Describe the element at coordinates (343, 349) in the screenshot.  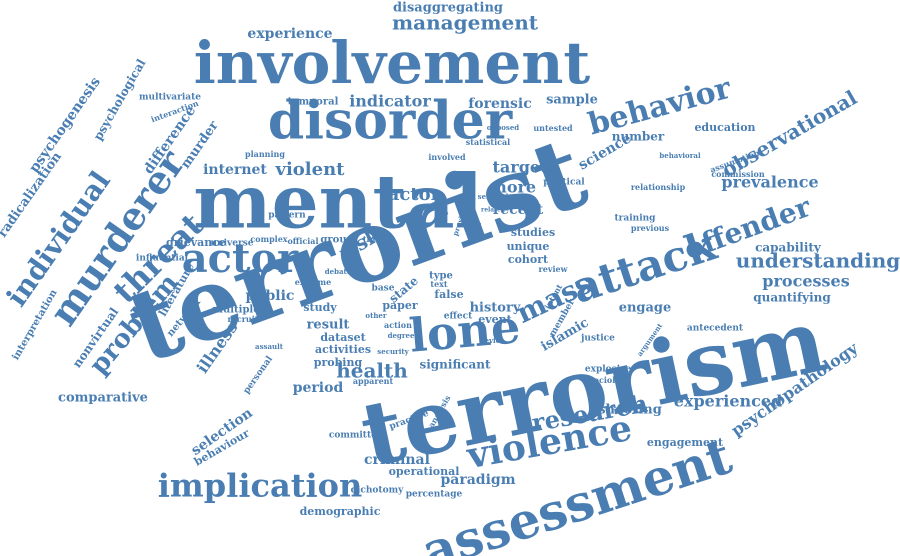
I see `word-activities: activities` at that location.